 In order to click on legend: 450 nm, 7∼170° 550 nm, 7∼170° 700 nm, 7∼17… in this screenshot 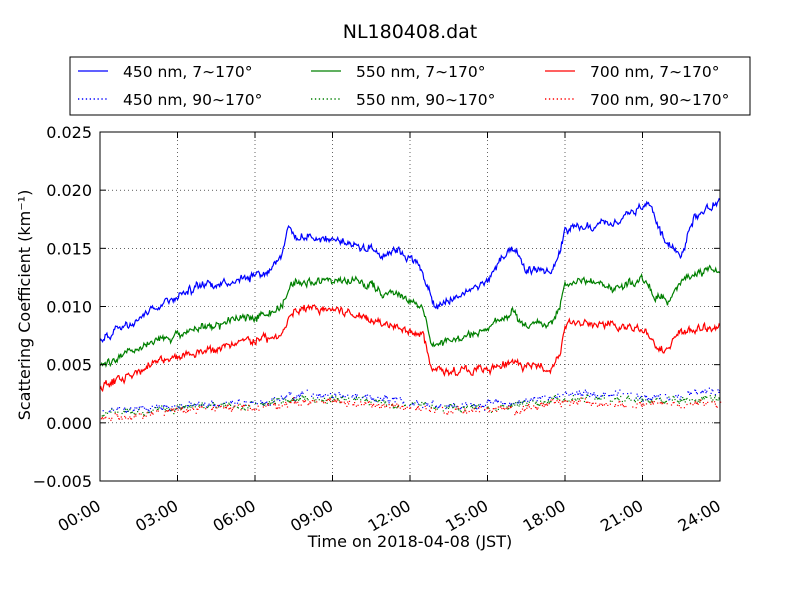, I will do `click(410, 86)`.